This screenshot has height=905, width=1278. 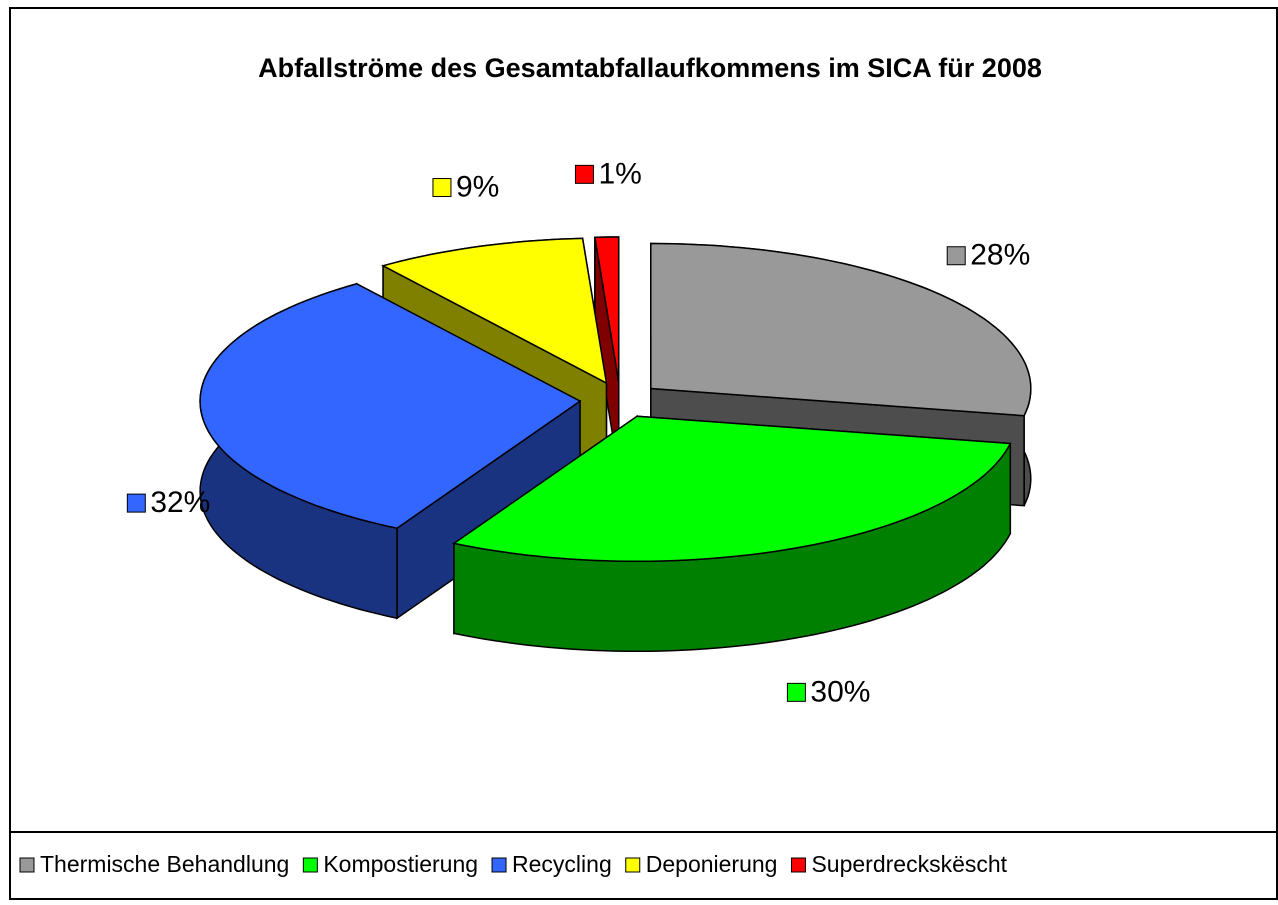 What do you see at coordinates (400, 864) in the screenshot?
I see `legend-label: Kompostierung` at bounding box center [400, 864].